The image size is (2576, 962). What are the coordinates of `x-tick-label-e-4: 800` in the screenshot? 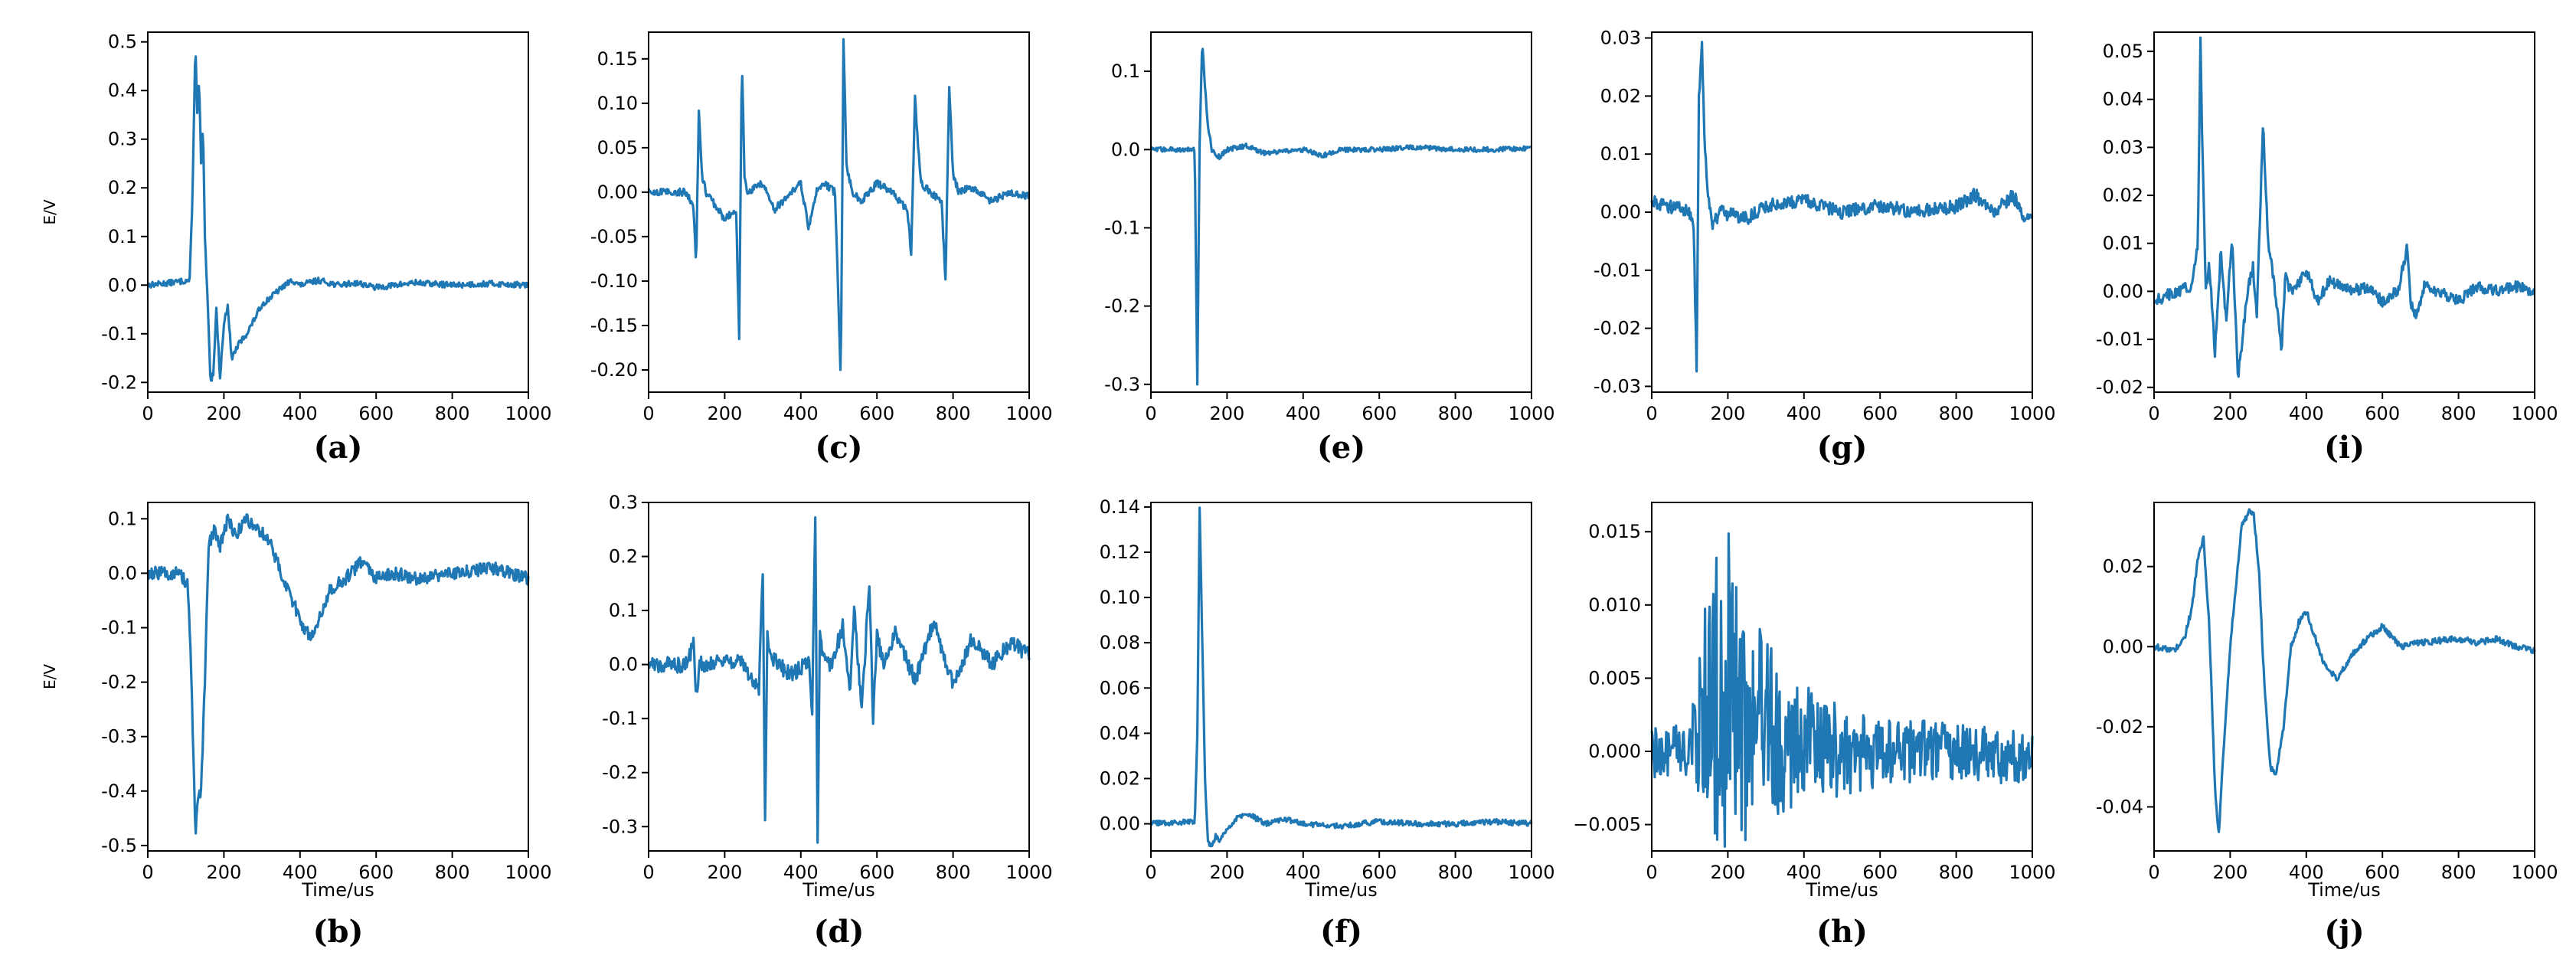 It's located at (1455, 414).